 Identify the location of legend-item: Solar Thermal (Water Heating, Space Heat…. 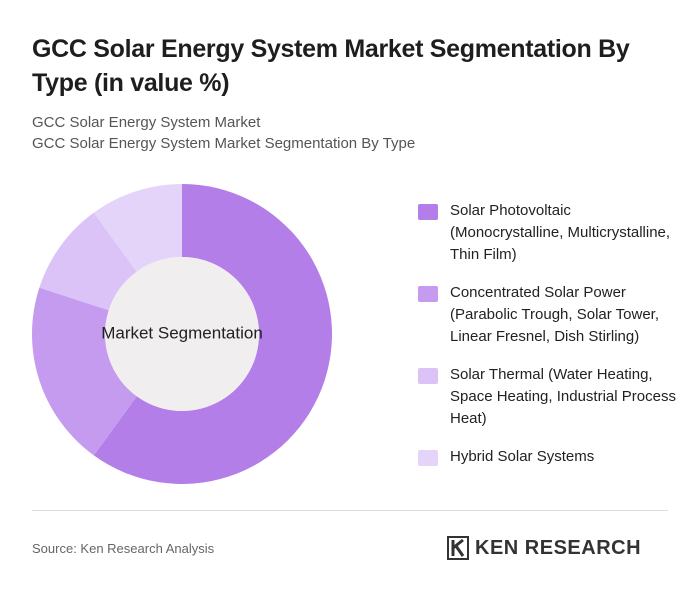
(548, 397).